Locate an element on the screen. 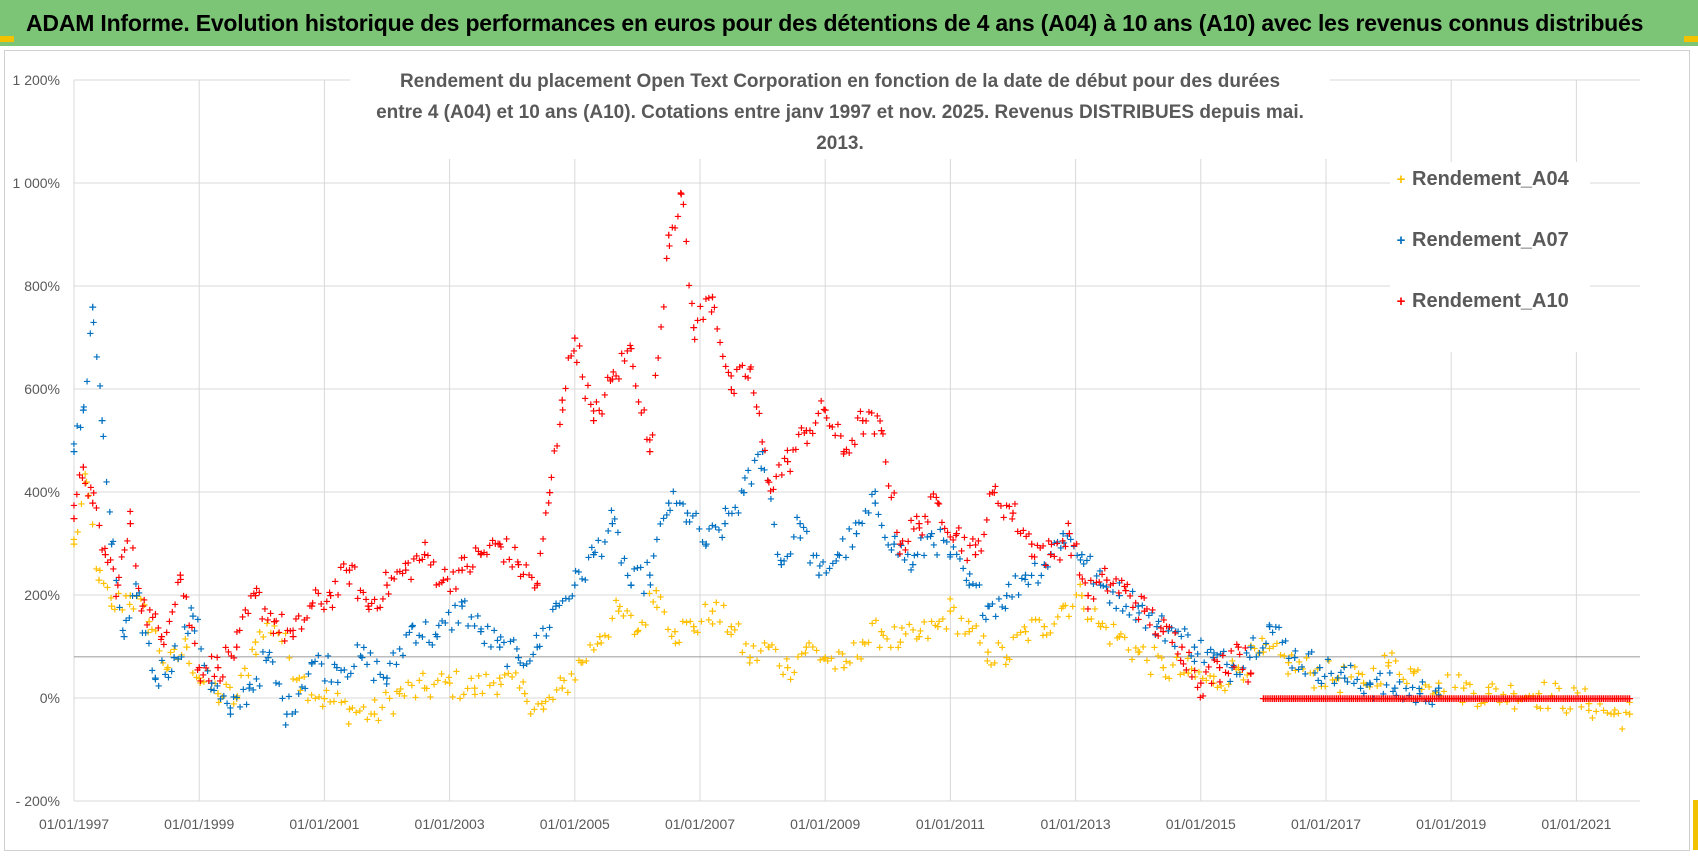  legend-label-a07: Rendement_A07 is located at coordinates (1490, 240).